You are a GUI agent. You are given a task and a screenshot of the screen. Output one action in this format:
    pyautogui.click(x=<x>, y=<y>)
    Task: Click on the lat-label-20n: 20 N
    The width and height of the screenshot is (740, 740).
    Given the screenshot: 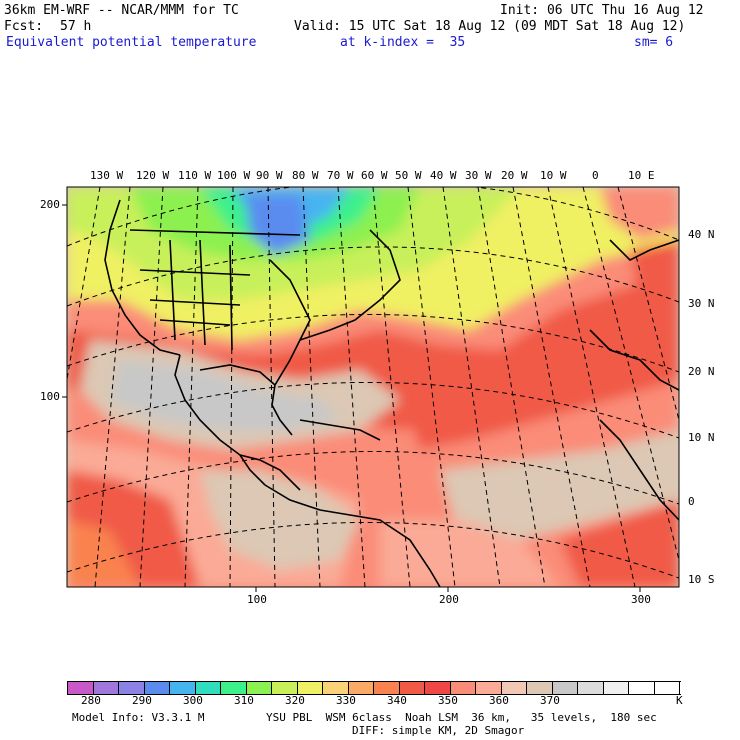 What is the action you would take?
    pyautogui.click(x=701, y=371)
    